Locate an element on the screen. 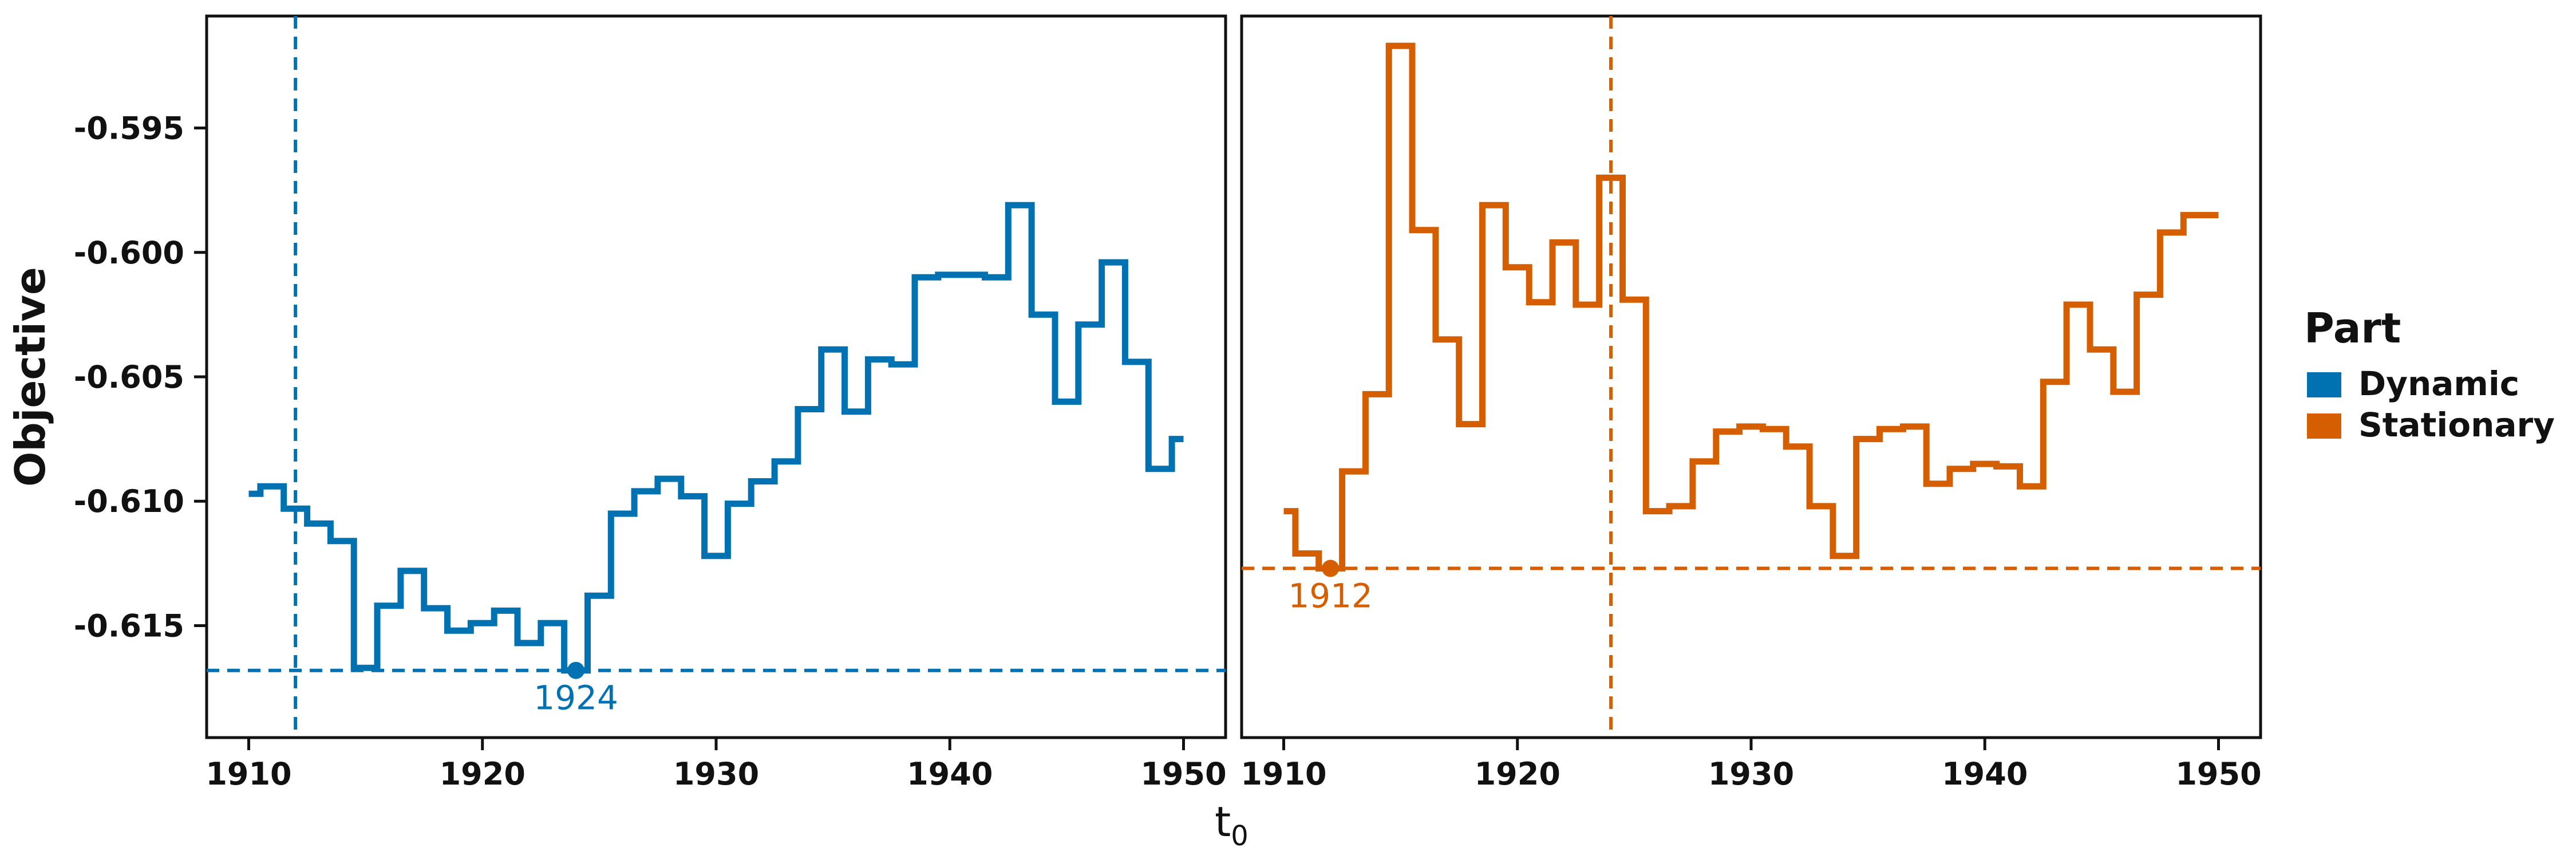  legend-swatch-stationary is located at coordinates (2324, 426).